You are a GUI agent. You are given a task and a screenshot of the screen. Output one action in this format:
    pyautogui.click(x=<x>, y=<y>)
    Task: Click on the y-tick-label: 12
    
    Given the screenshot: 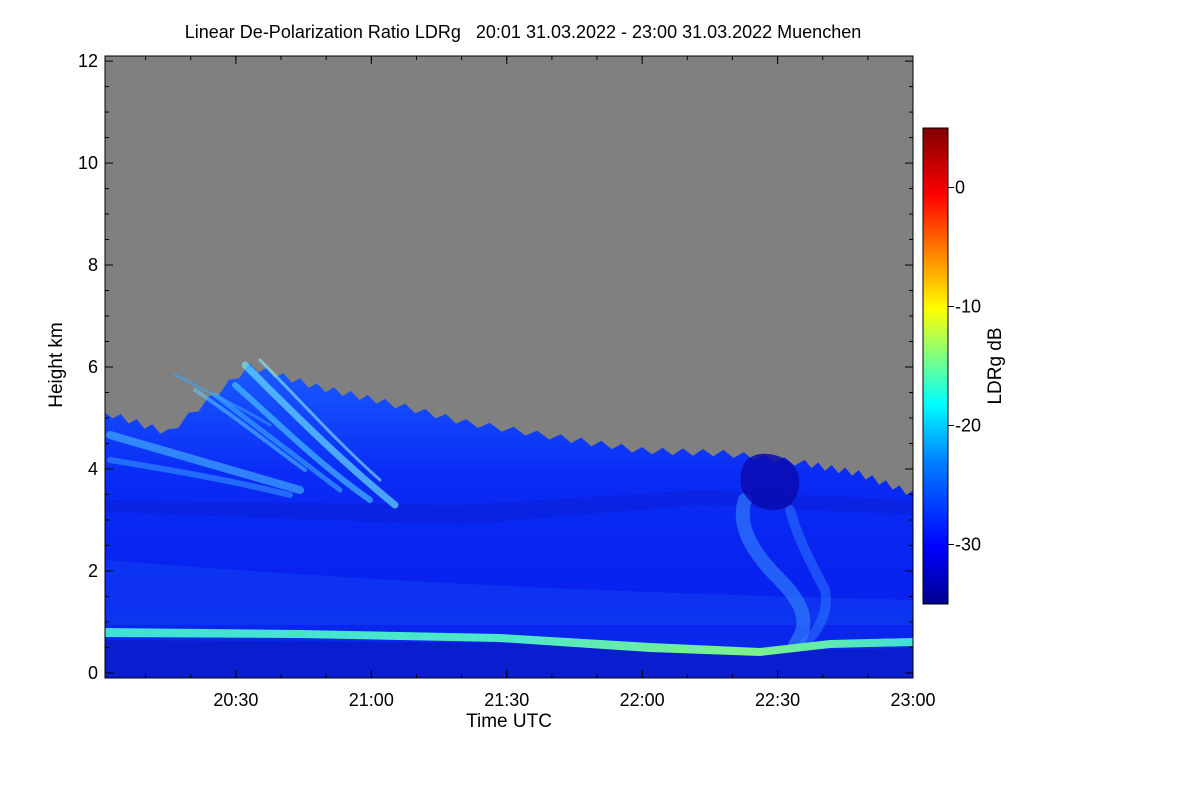 What is the action you would take?
    pyautogui.click(x=88, y=61)
    